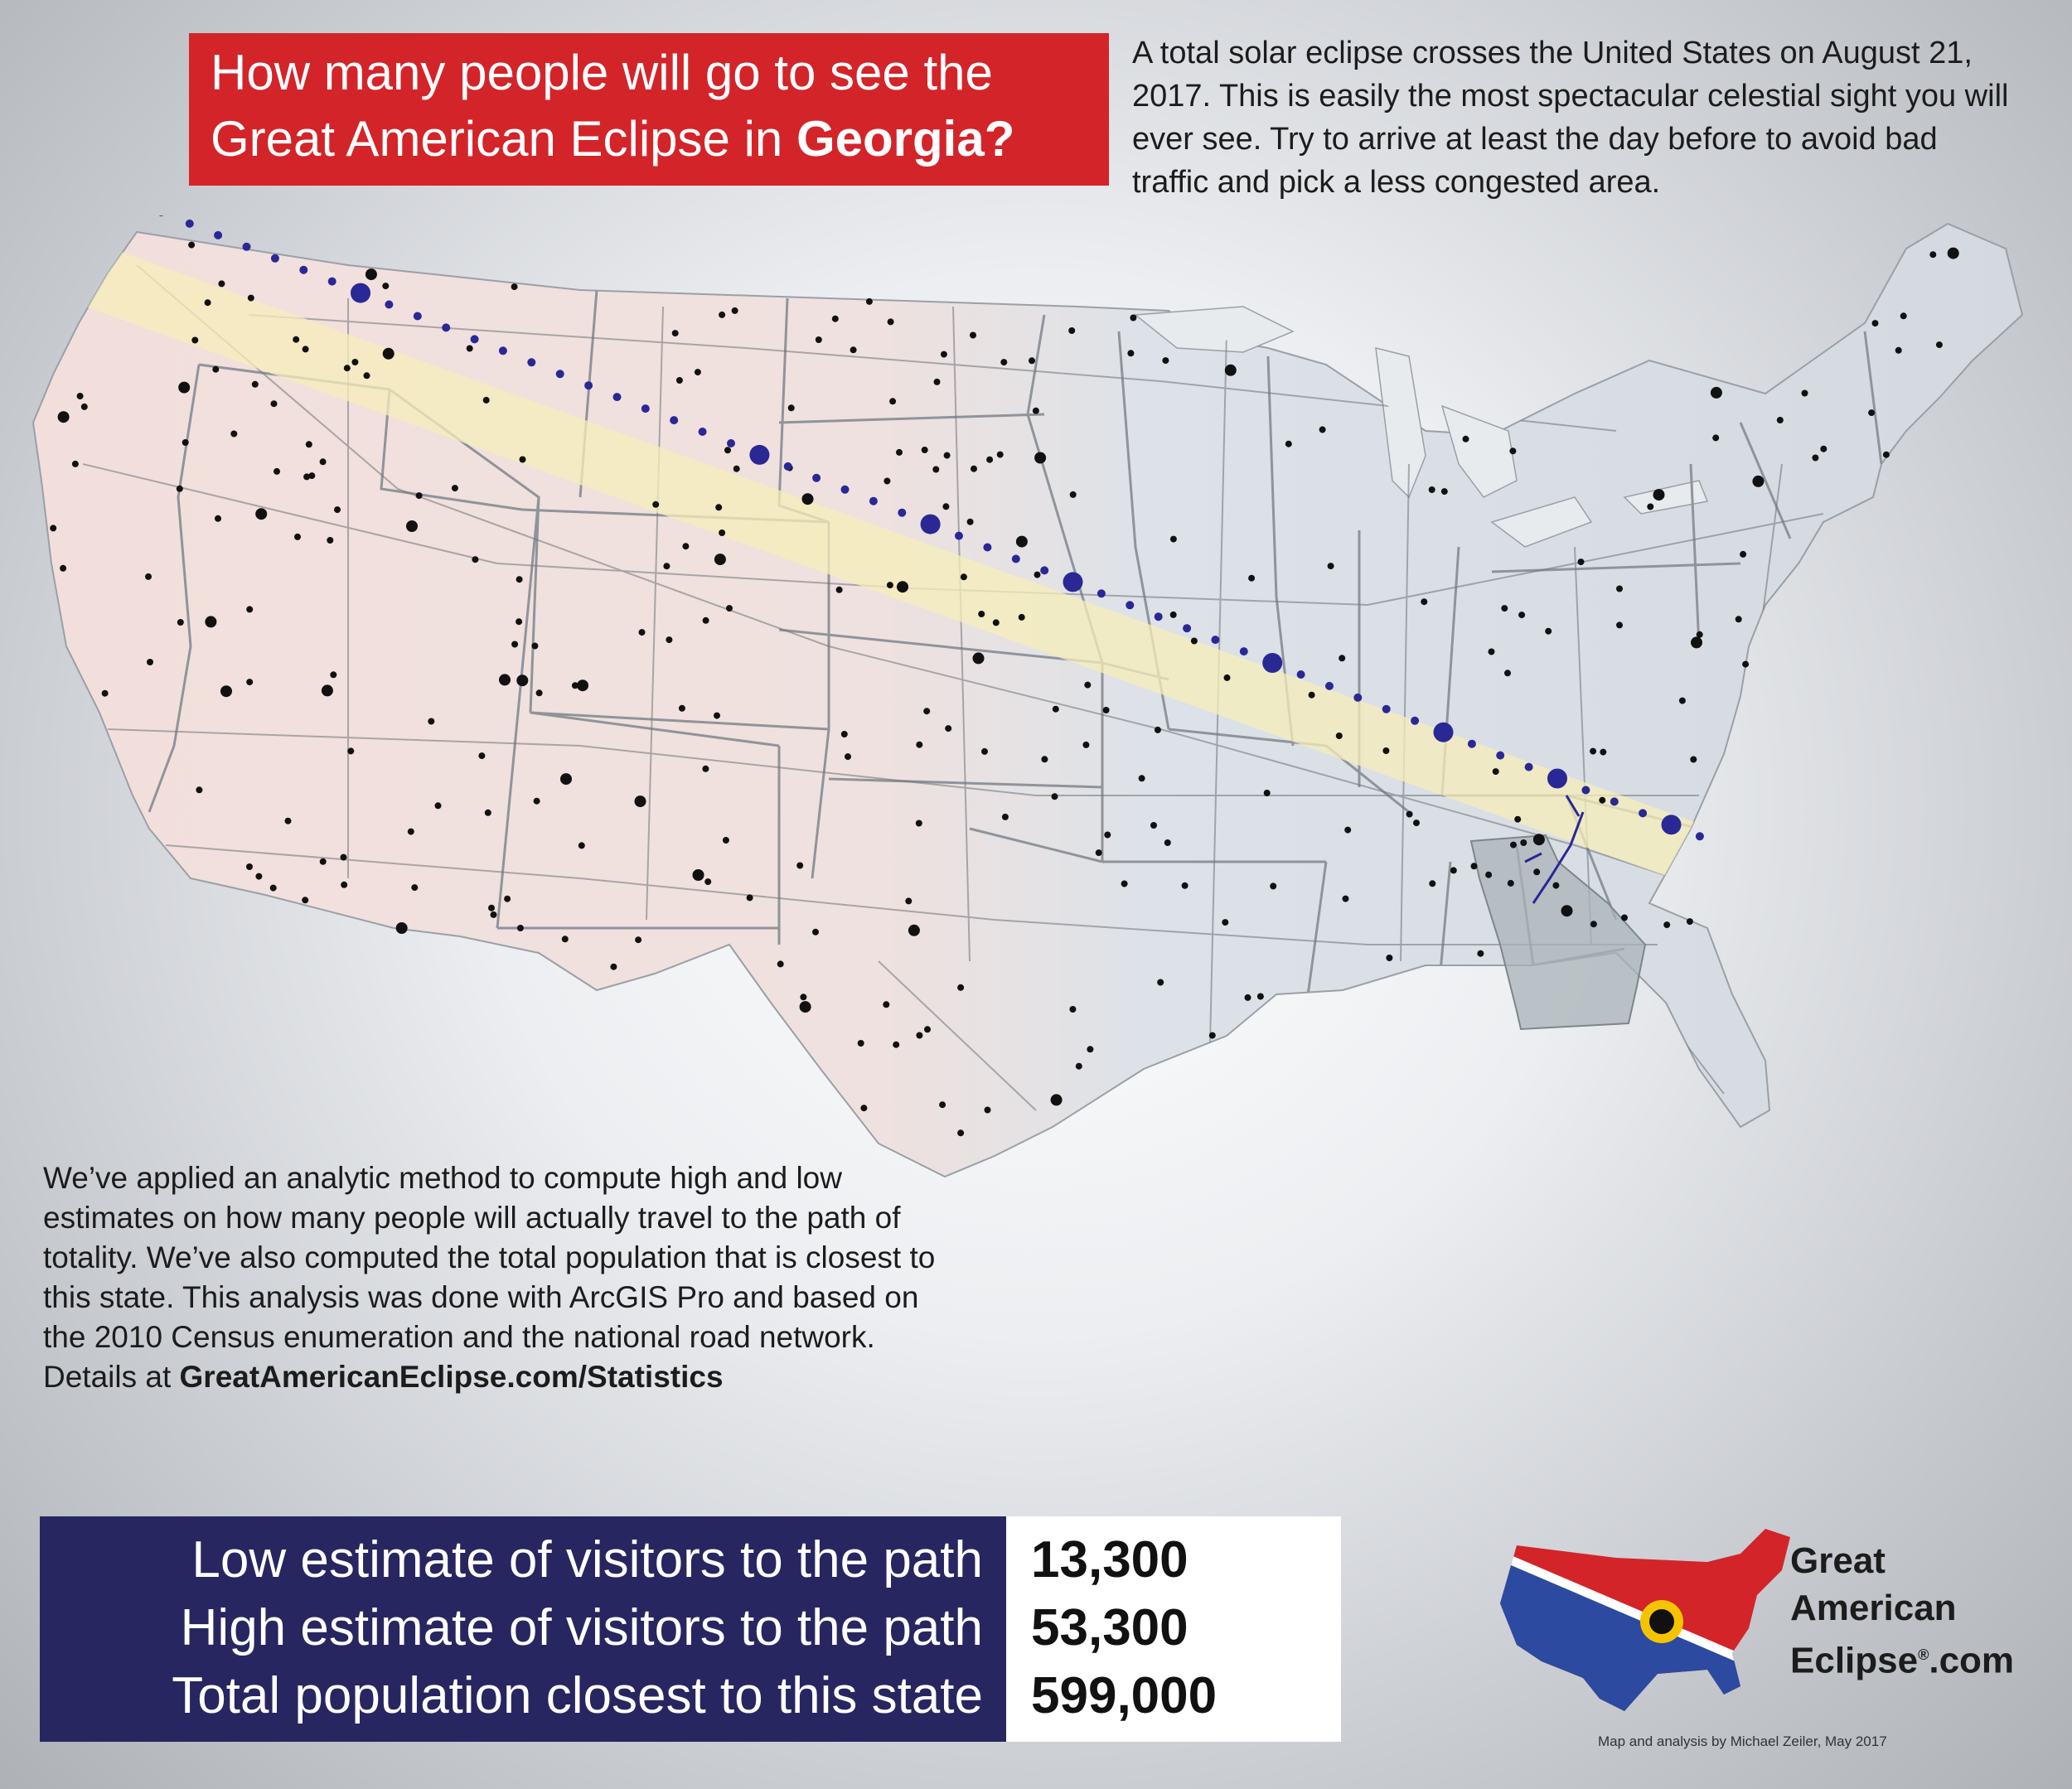 The width and height of the screenshot is (2072, 1789). I want to click on statistics-link: GreatAmericanEclipse.com/Statistics, so click(451, 1377).